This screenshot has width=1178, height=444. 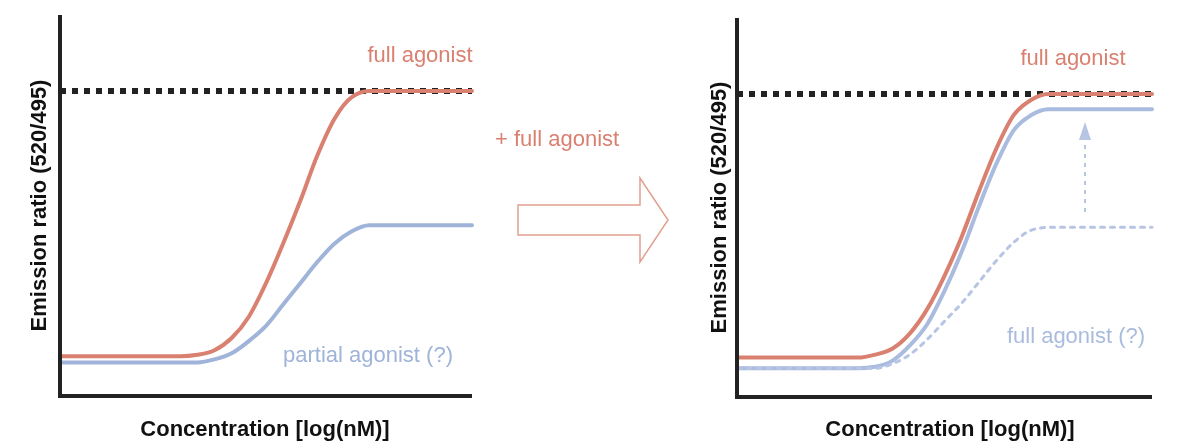 What do you see at coordinates (368, 354) in the screenshot?
I see `series-label: partial agonist (?)` at bounding box center [368, 354].